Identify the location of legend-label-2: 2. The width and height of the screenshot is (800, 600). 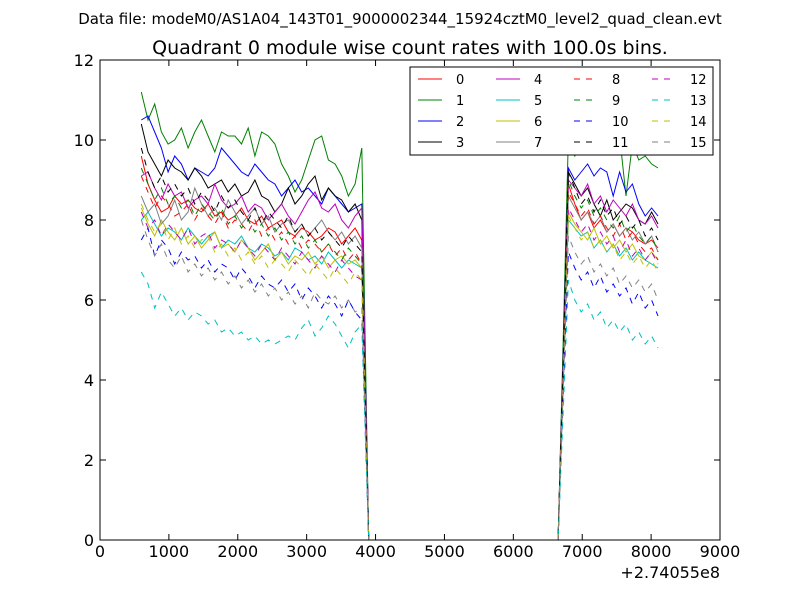
(460, 122).